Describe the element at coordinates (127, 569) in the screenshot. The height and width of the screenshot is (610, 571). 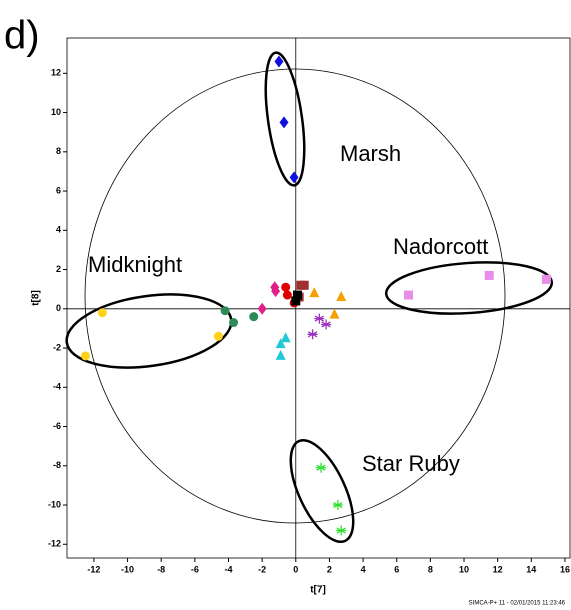
I see `x-tick-label: -10` at that location.